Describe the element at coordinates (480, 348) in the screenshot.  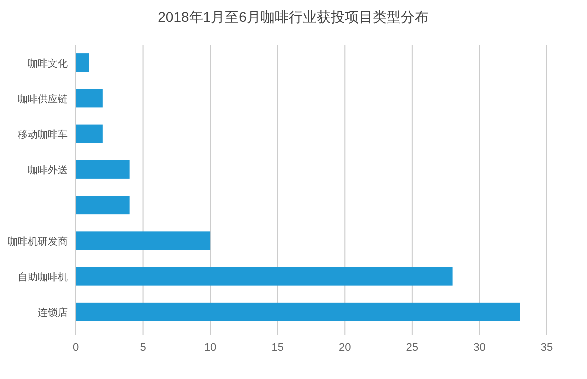
I see `x-tick-label: 30` at that location.